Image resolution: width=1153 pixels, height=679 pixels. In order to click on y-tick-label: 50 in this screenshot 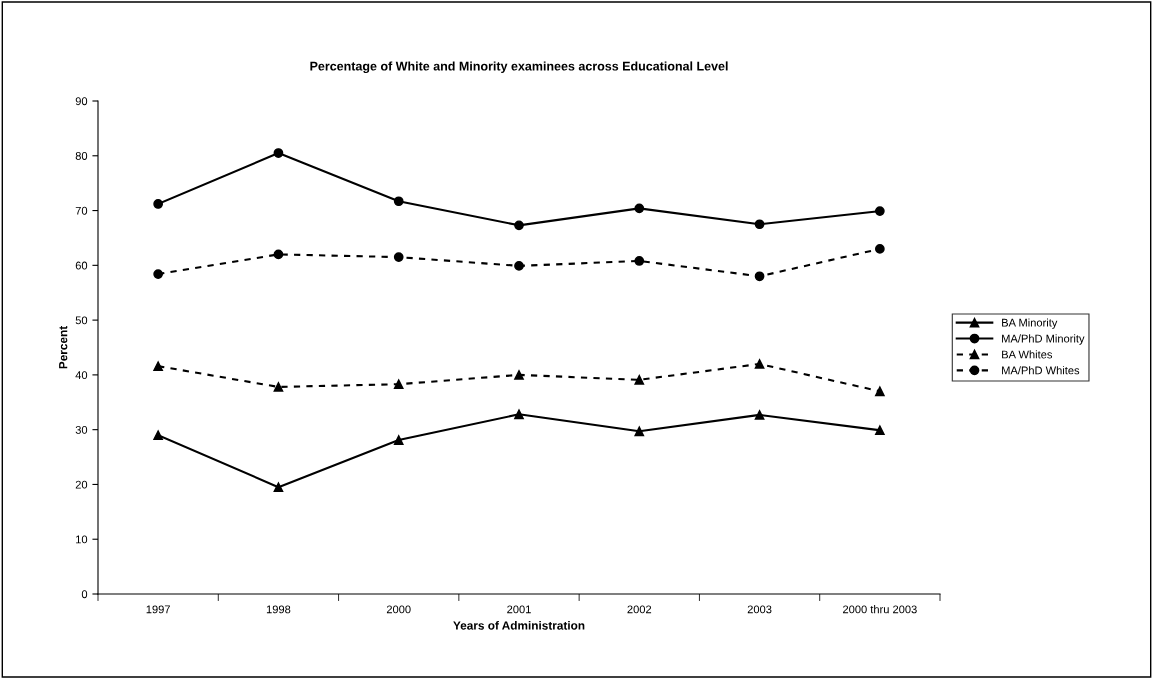, I will do `click(81, 320)`.